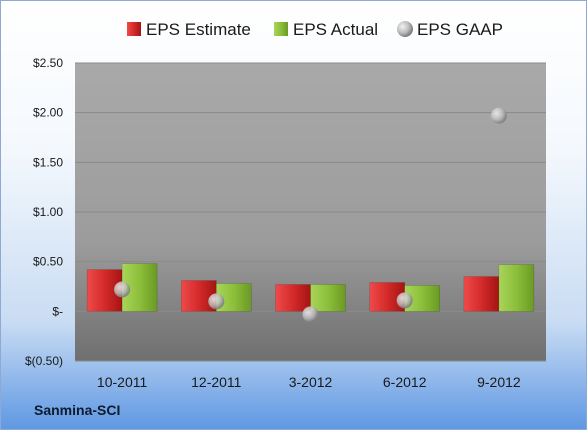  Describe the element at coordinates (48, 63) in the screenshot. I see `y-tick-label: $2.50` at that location.